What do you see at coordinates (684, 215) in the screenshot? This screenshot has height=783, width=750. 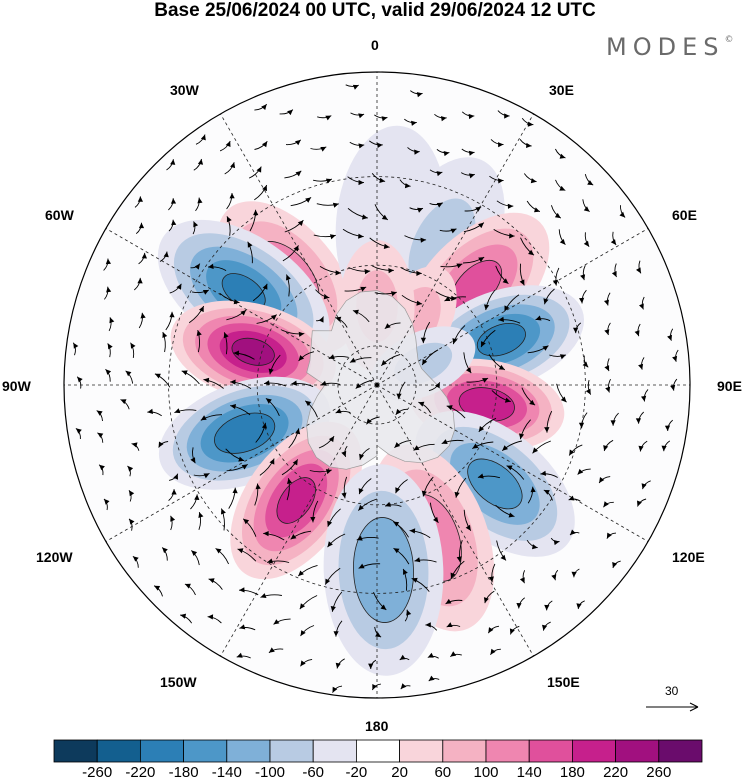 I see `meridian-label-60e: 60E` at bounding box center [684, 215].